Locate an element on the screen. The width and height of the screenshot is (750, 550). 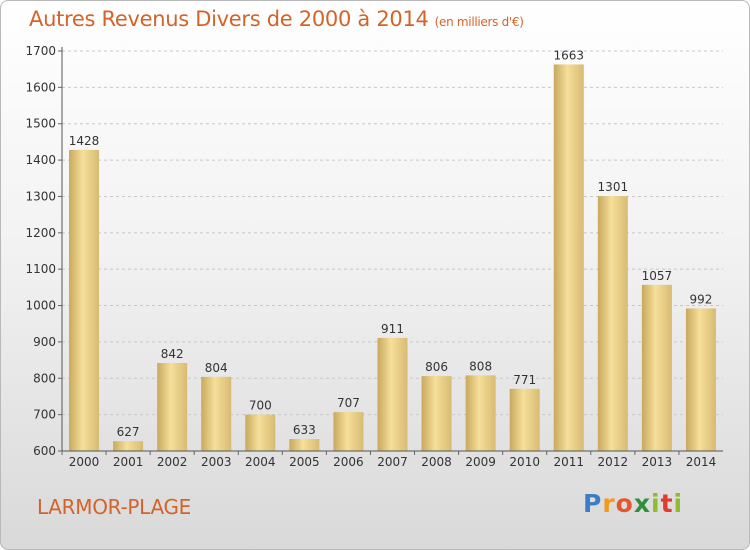
x-tick-label: 2002 is located at coordinates (172, 462).